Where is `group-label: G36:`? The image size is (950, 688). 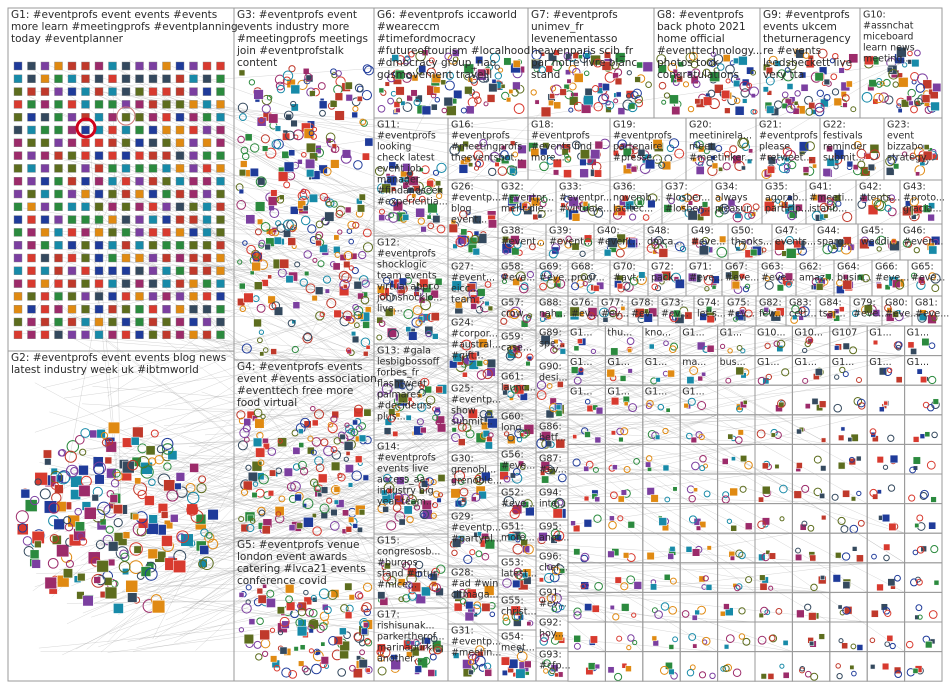 group-label: G36: is located at coordinates (624, 186).